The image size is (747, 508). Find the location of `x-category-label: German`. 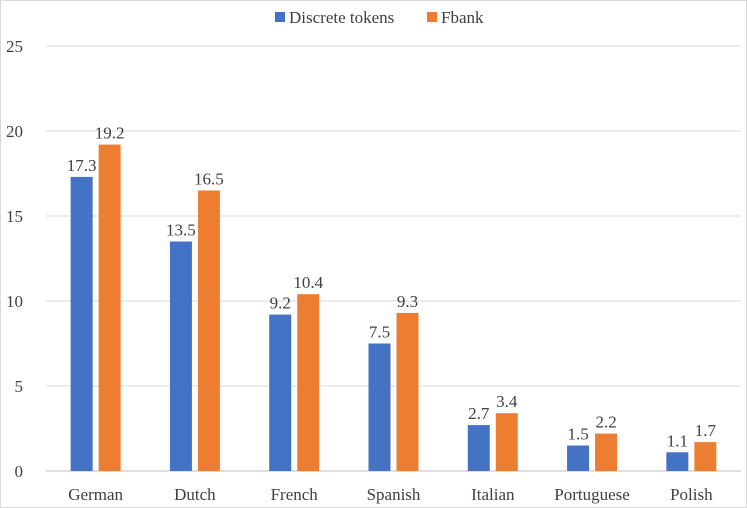

x-category-label: German is located at coordinates (95, 494).